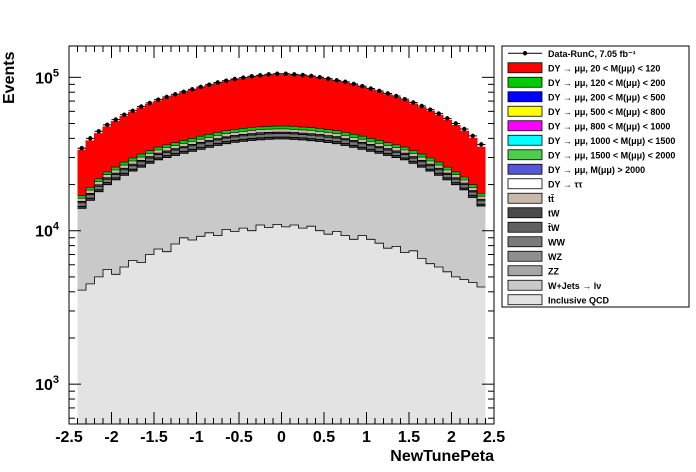 The width and height of the screenshot is (696, 472). Describe the element at coordinates (9, 77) in the screenshot. I see `y-axis-title: Events` at that location.